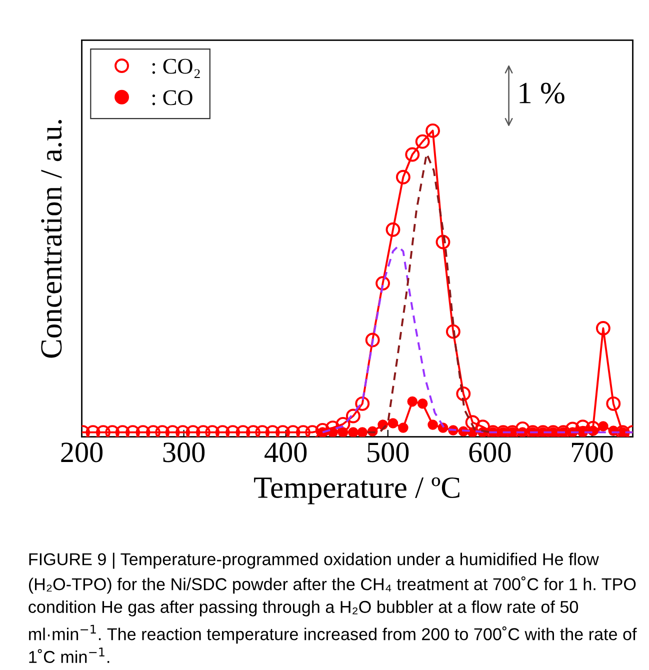 The width and height of the screenshot is (649, 670). I want to click on legend-label: : CO, so click(172, 98).